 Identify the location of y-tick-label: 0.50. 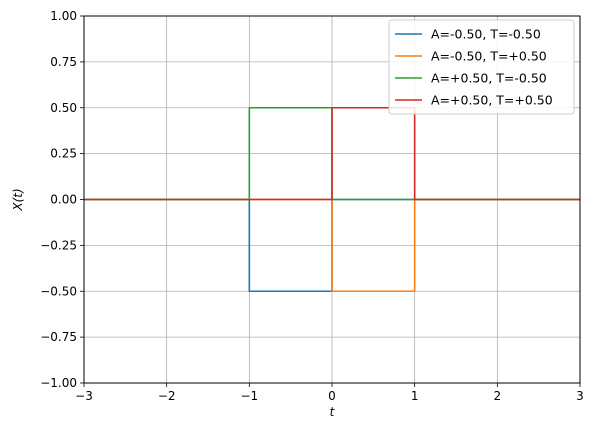
(63, 108).